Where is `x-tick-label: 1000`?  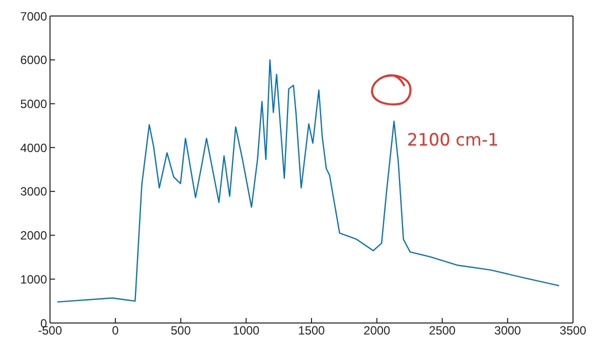
x-tick-label: 1000 is located at coordinates (246, 331).